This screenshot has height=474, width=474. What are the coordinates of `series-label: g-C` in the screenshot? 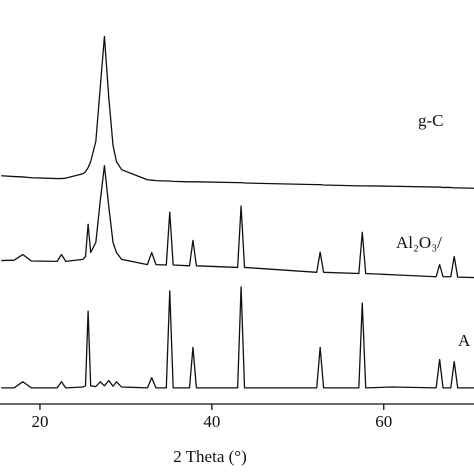 It's located at (431, 120).